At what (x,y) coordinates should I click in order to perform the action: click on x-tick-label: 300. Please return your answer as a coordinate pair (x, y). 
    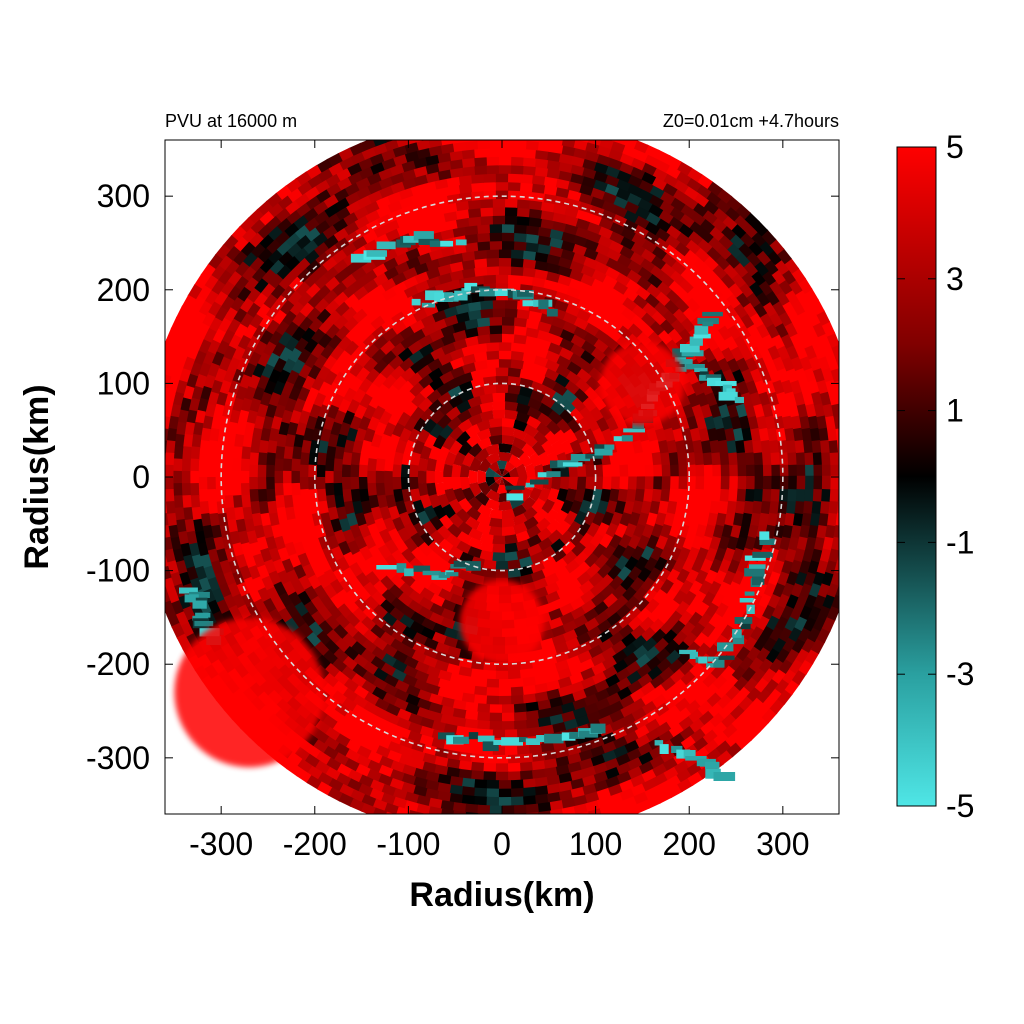
    Looking at the image, I should click on (782, 844).